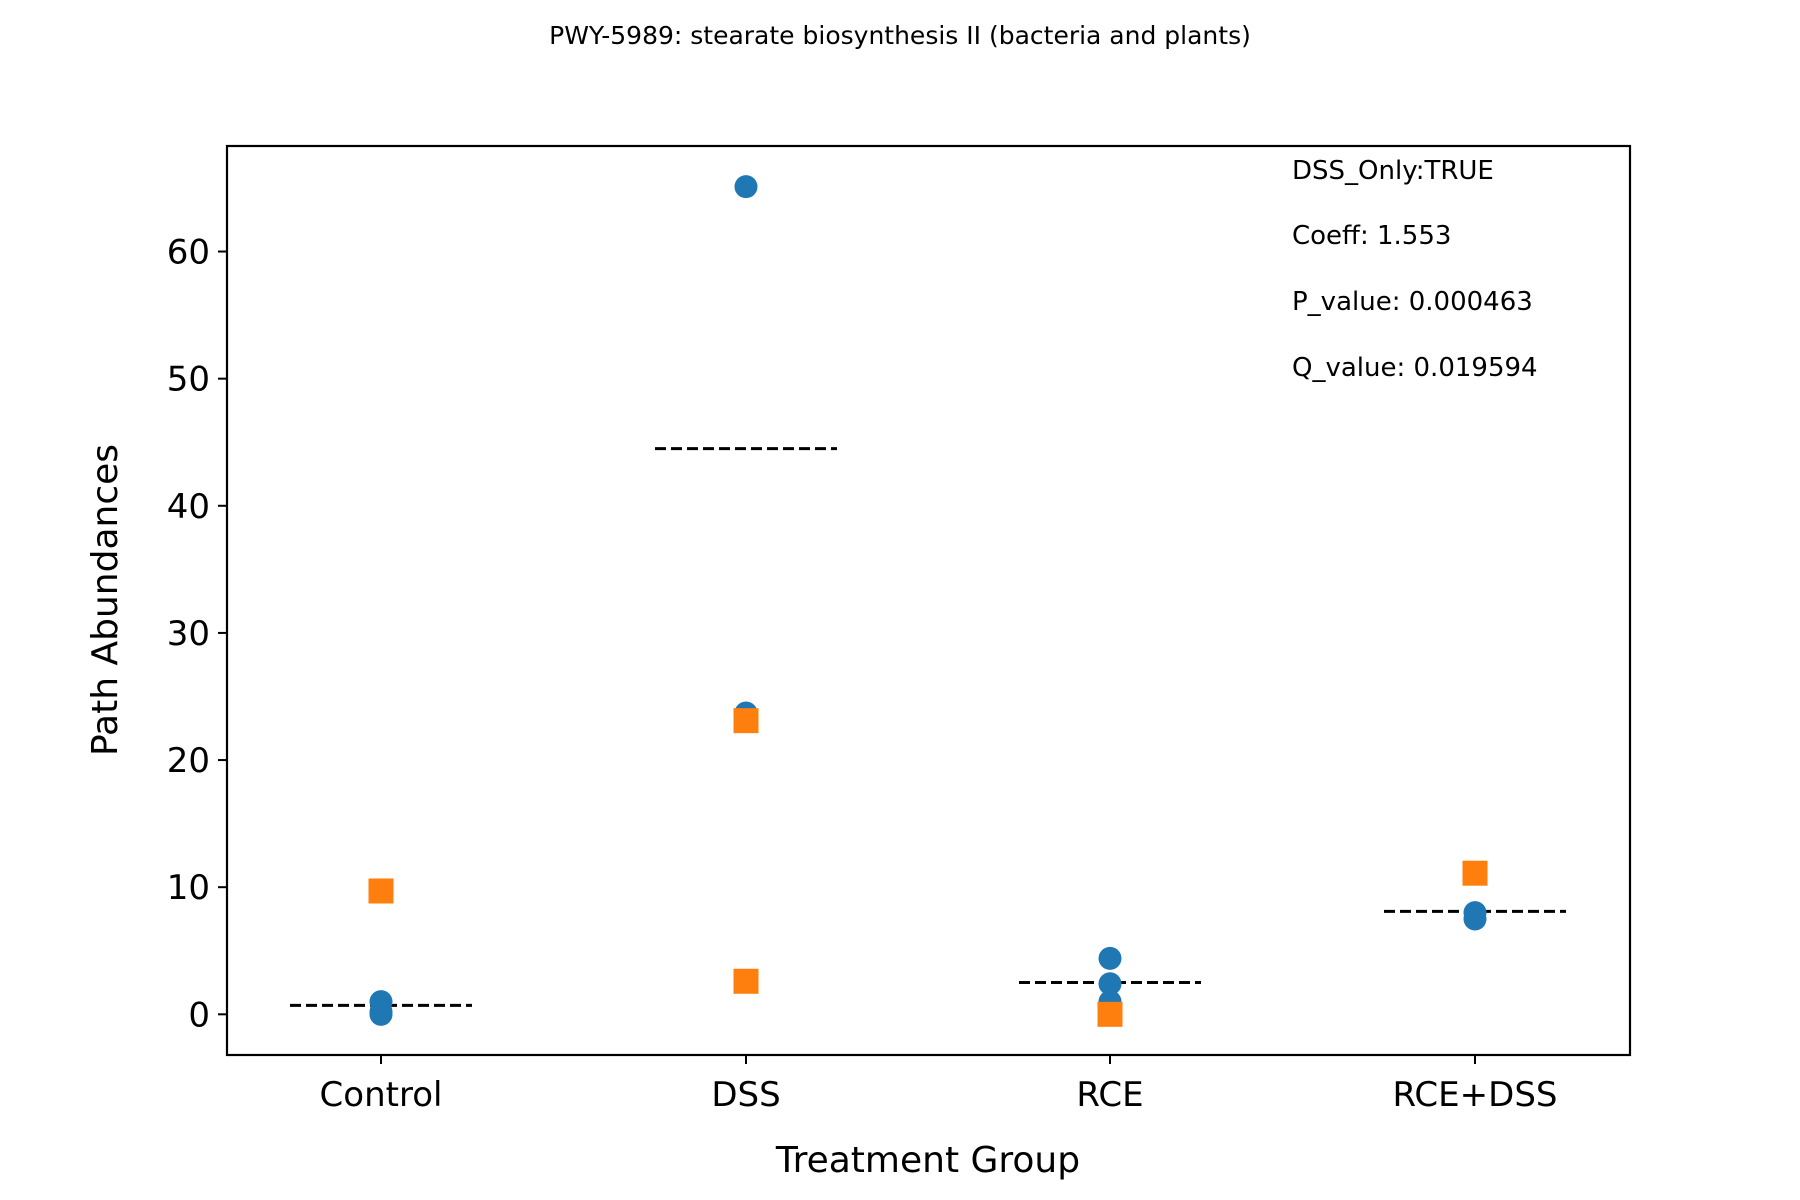 This screenshot has width=1800, height=1200. I want to click on y-tick-label: 10, so click(188, 888).